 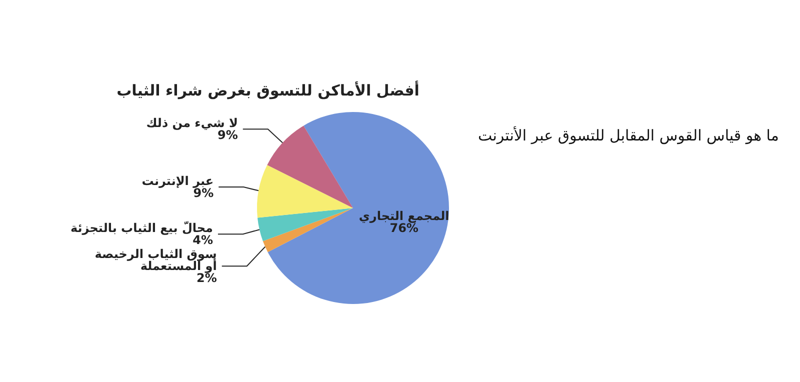 I want to click on text: ما هو قياس القوس المقابل للتسوق عبر الأنترنت, so click(x=628, y=135).